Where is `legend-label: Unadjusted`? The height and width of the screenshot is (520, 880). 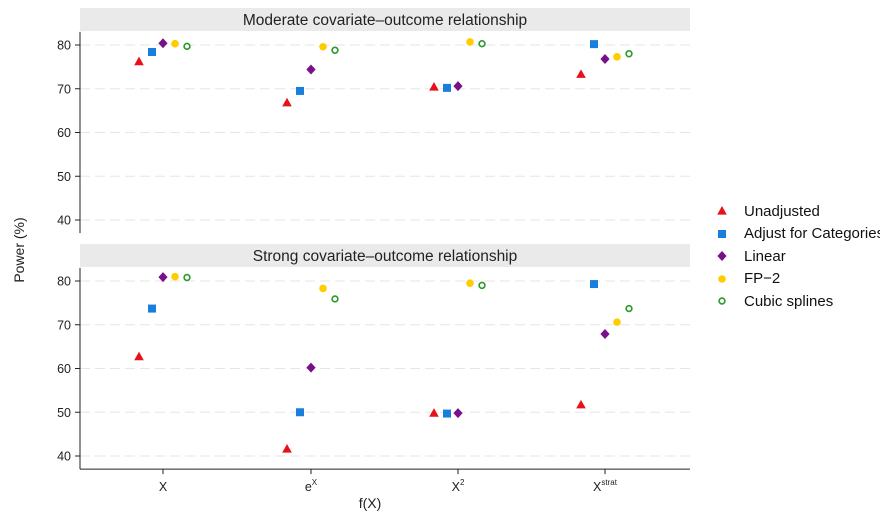 legend-label: Unadjusted is located at coordinates (782, 211).